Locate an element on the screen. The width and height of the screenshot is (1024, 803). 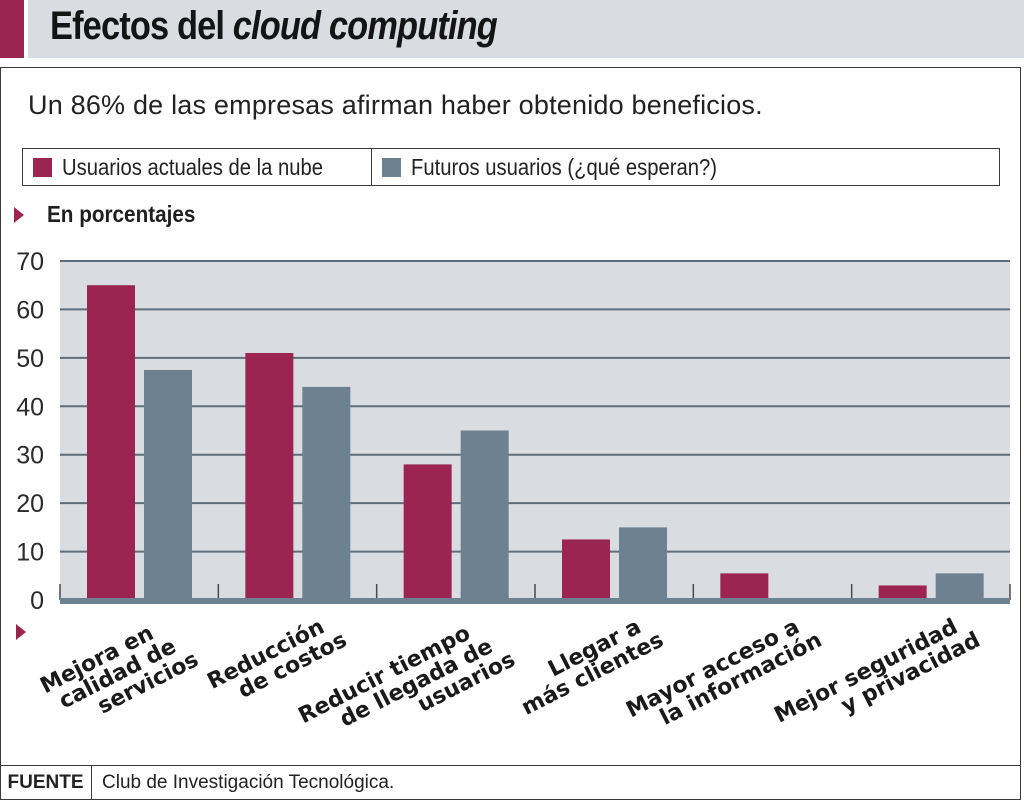
triangle-bullet-icon is located at coordinates (19, 214).